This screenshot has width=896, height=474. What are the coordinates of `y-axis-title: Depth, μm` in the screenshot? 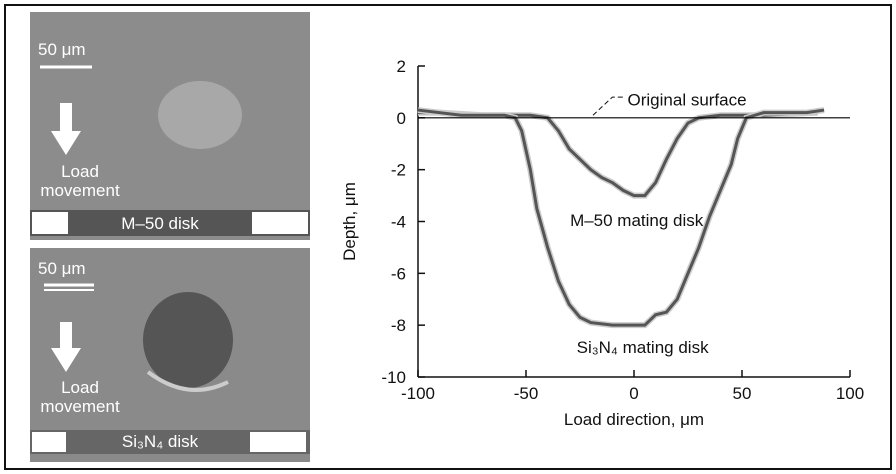 It's located at (349, 221).